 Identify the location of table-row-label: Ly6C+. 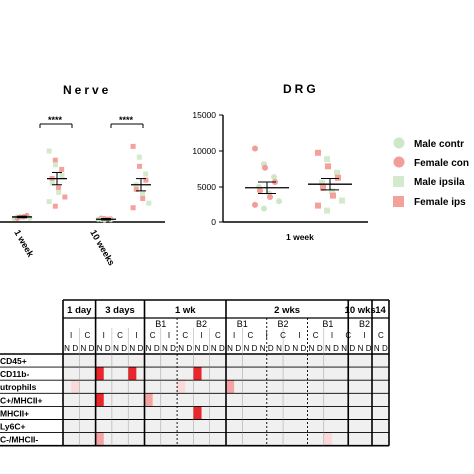
(12, 427).